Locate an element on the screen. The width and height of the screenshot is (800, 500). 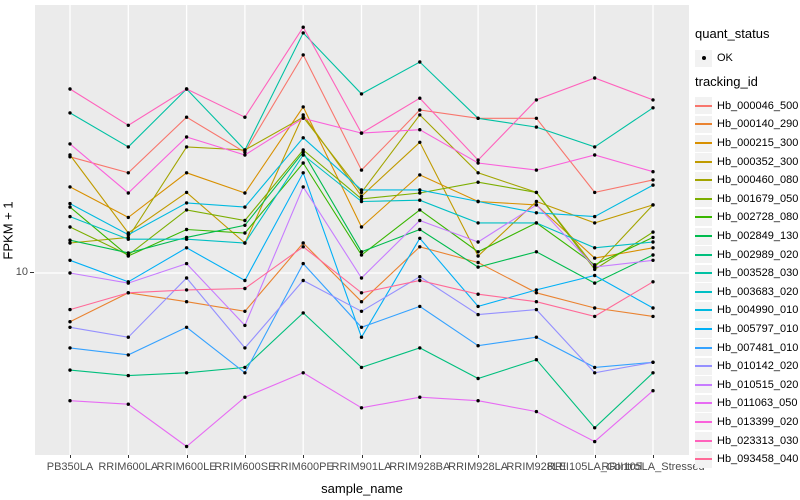
legend-item-label: Hb_023313_030 is located at coordinates (758, 440).